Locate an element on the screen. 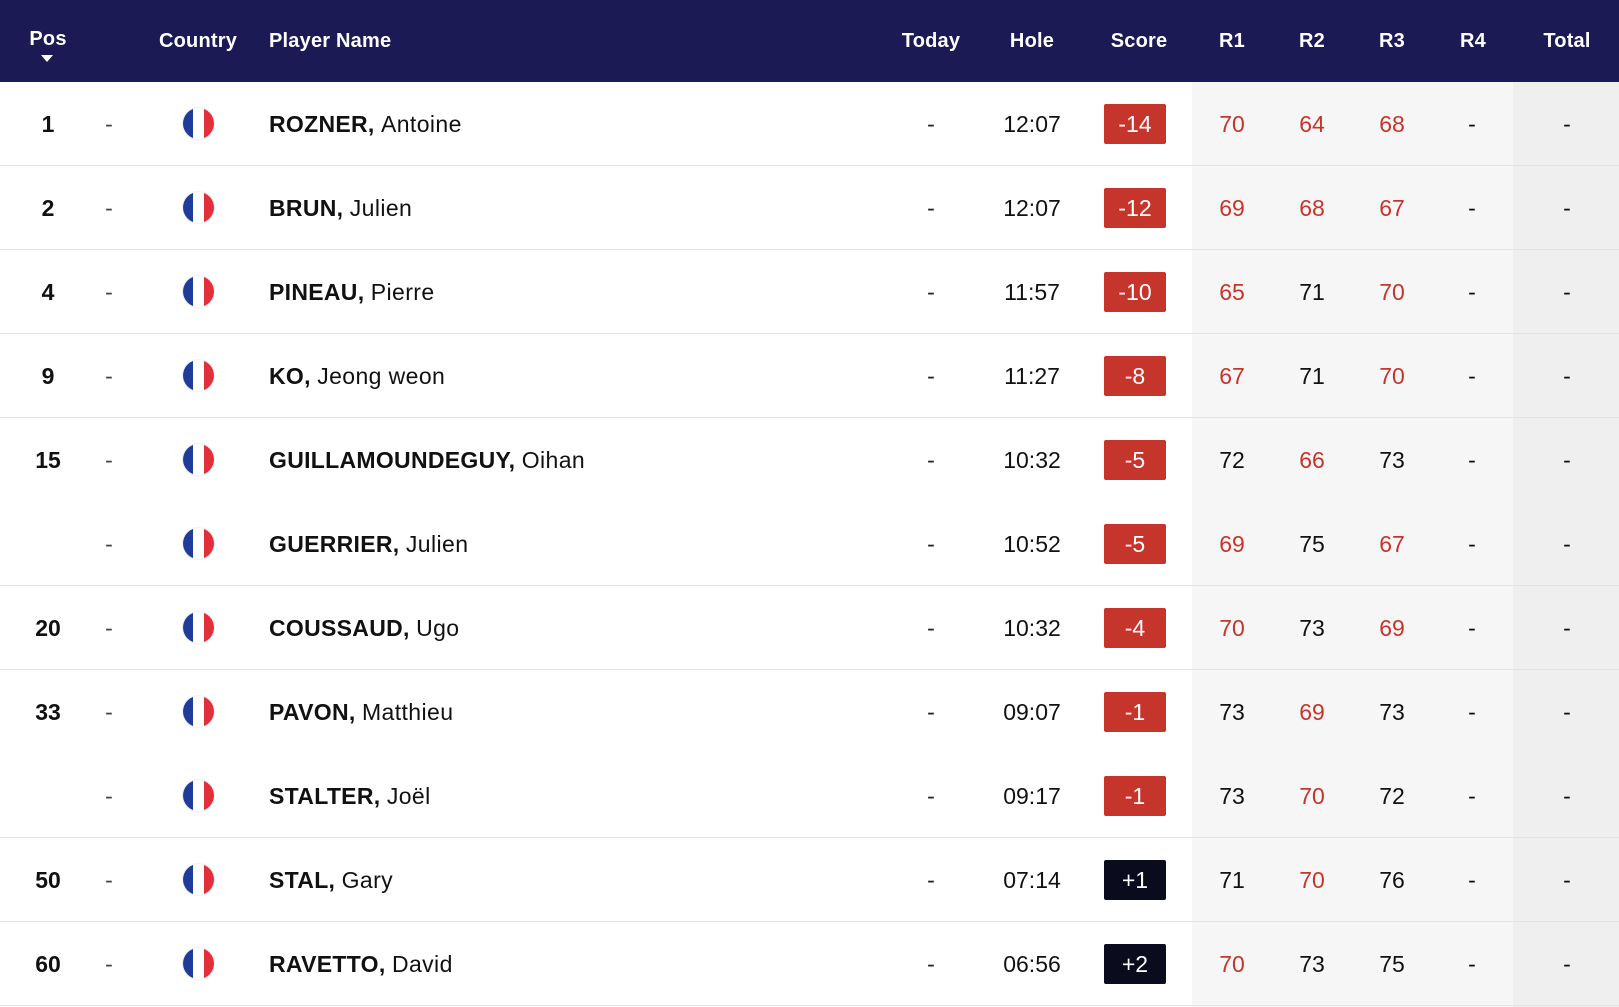  header-total: Total is located at coordinates (1567, 41).